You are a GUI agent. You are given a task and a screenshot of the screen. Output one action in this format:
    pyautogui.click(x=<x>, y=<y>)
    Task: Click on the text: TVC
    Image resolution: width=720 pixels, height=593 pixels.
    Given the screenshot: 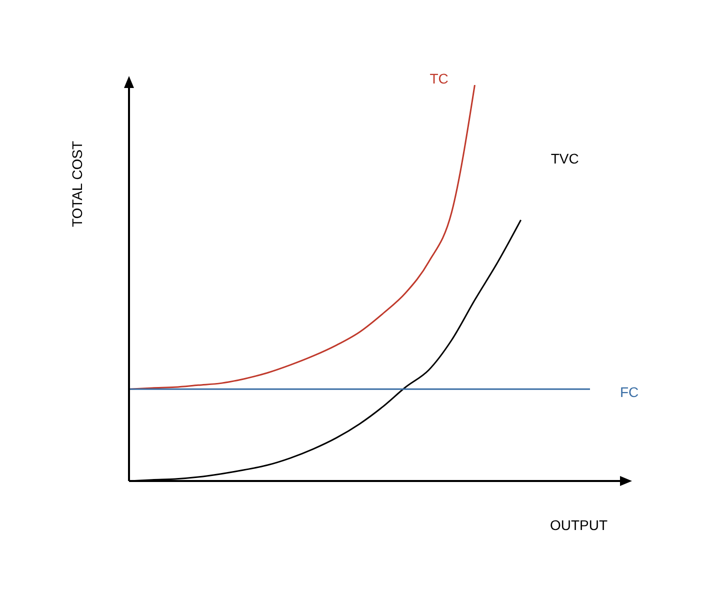 What is the action you would take?
    pyautogui.click(x=564, y=158)
    